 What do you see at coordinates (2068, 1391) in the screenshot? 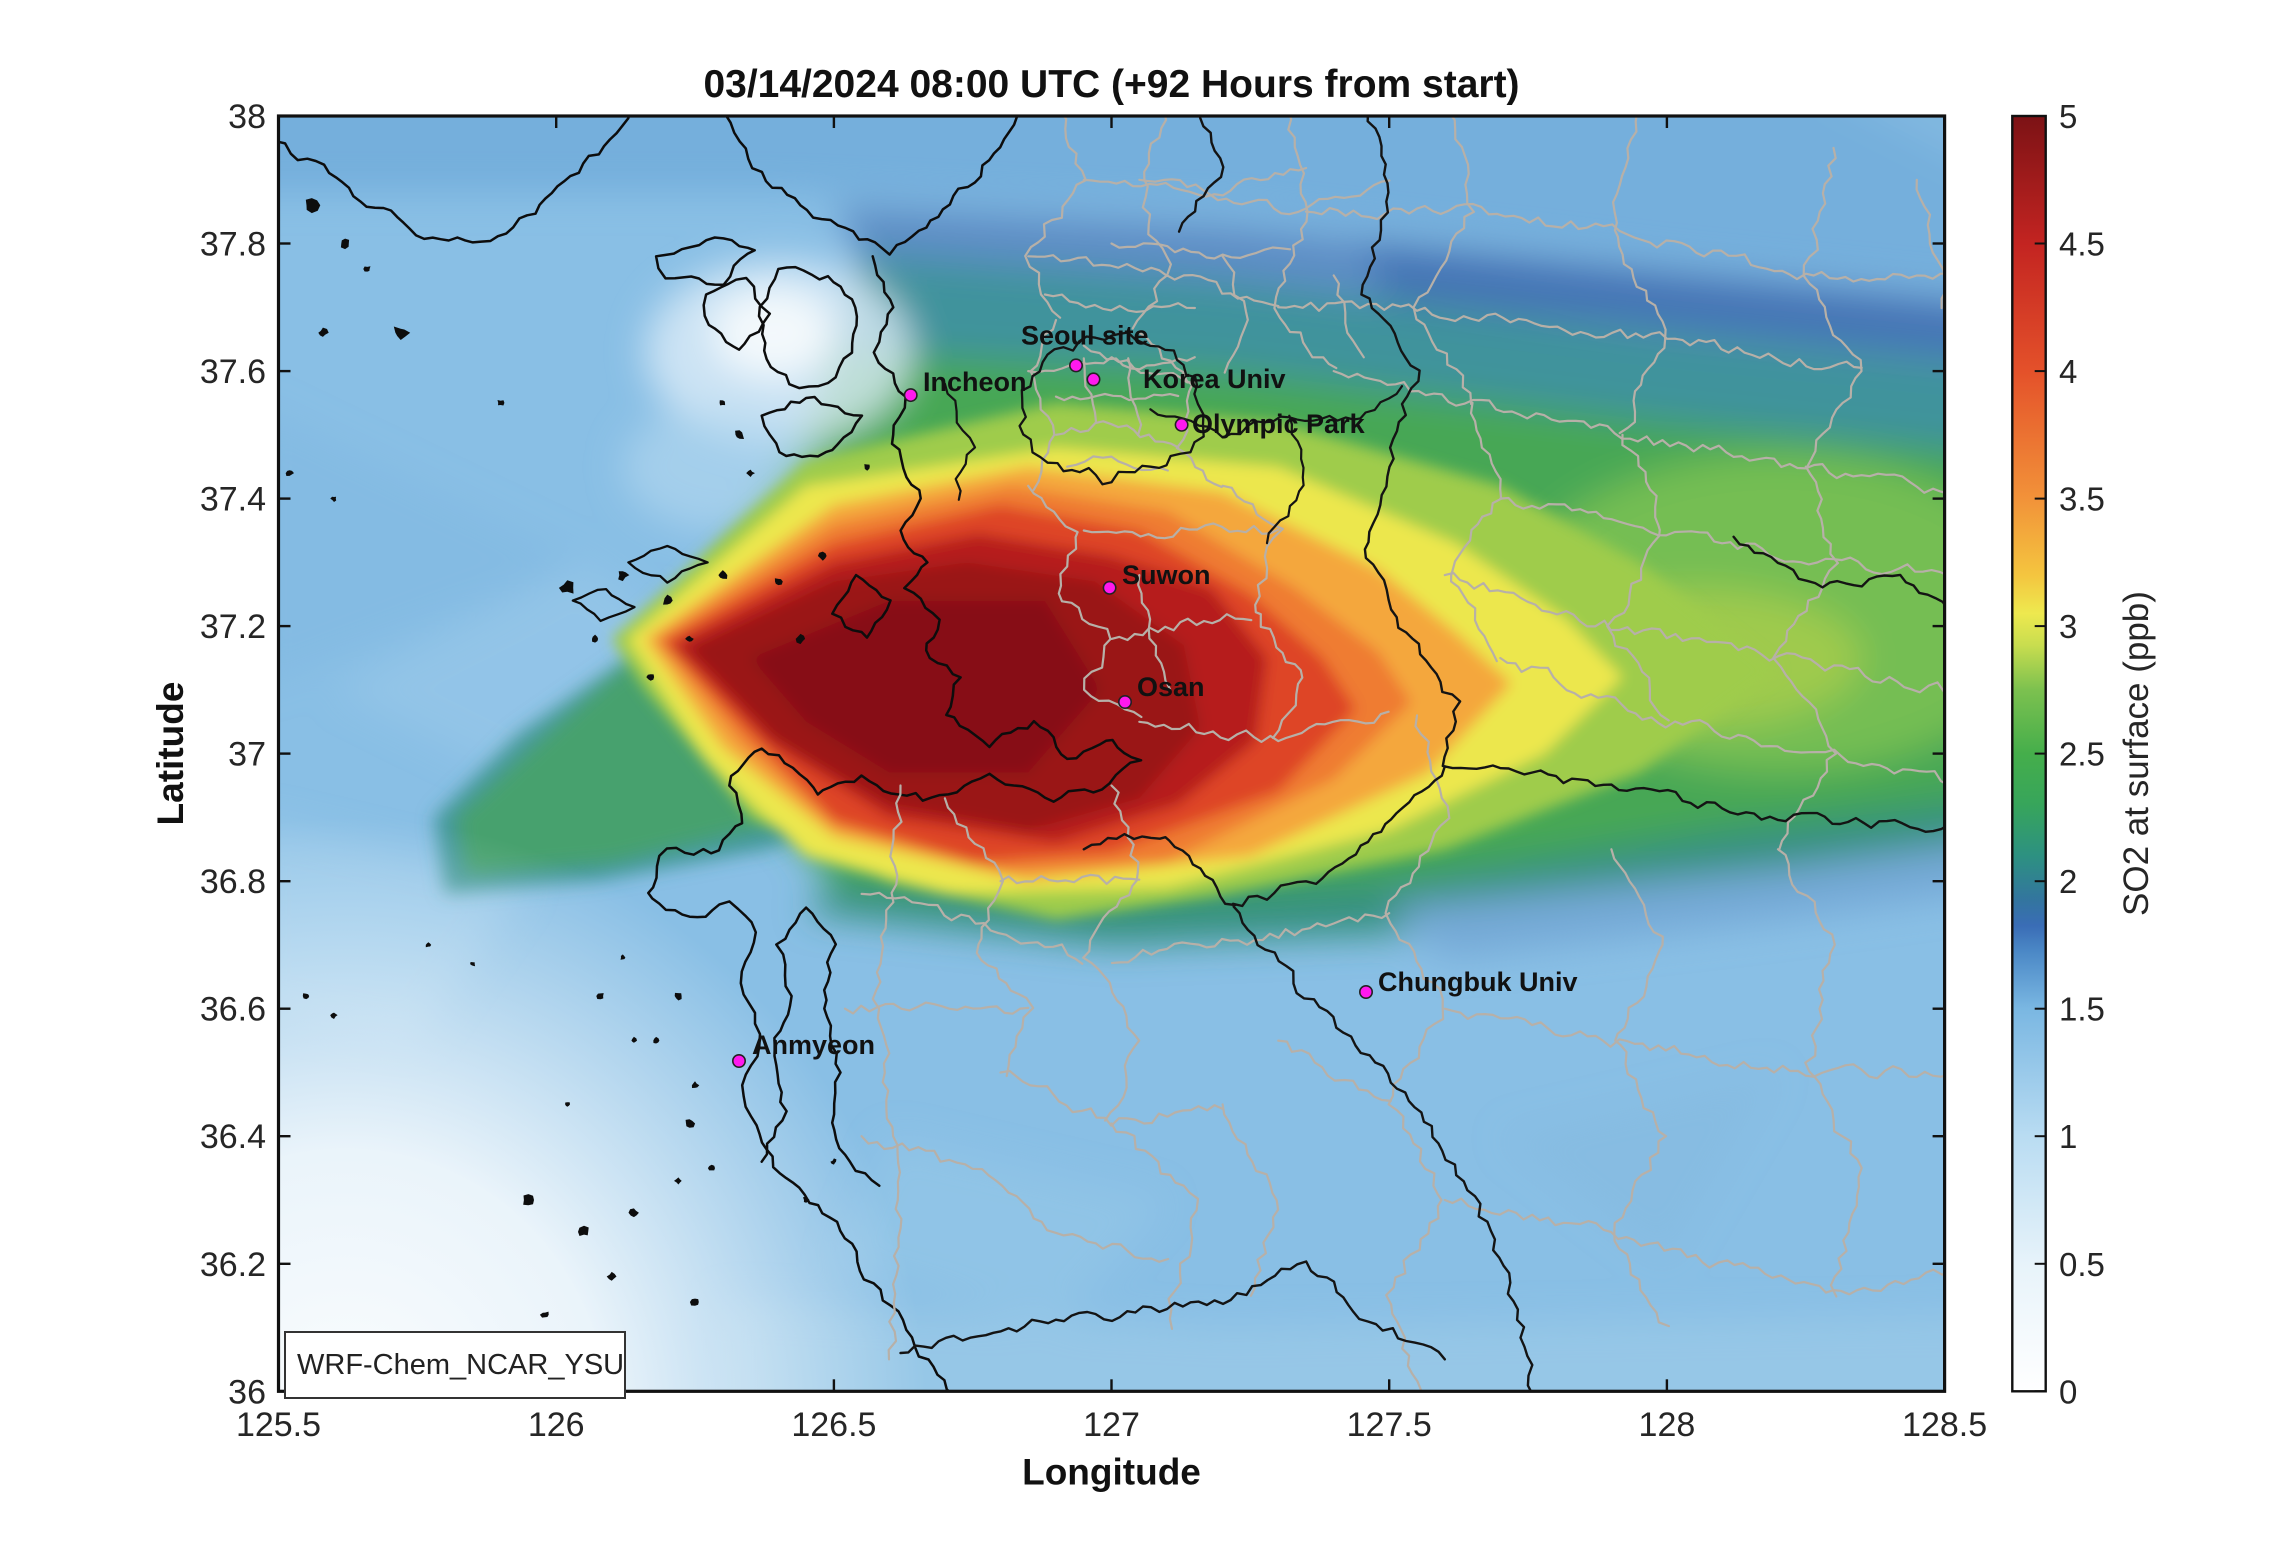
I see `svg-text: 0` at bounding box center [2068, 1391].